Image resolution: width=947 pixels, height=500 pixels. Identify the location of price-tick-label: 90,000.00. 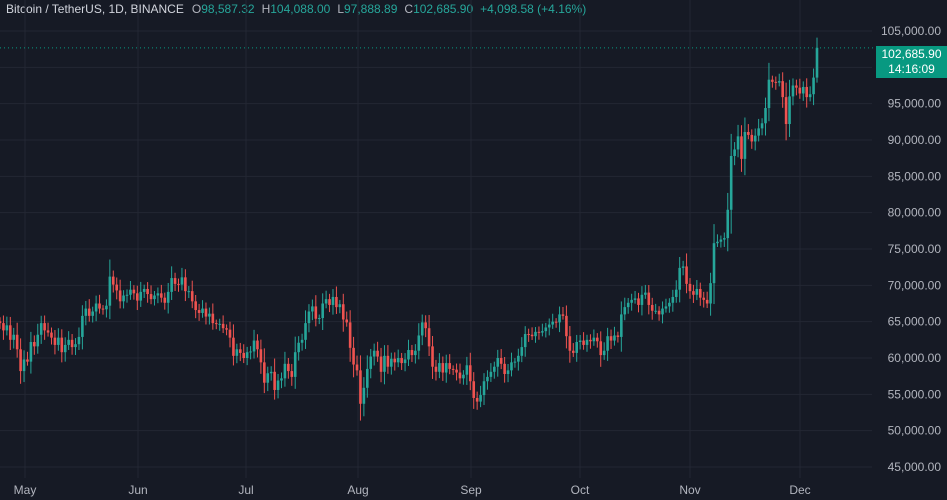
(915, 140).